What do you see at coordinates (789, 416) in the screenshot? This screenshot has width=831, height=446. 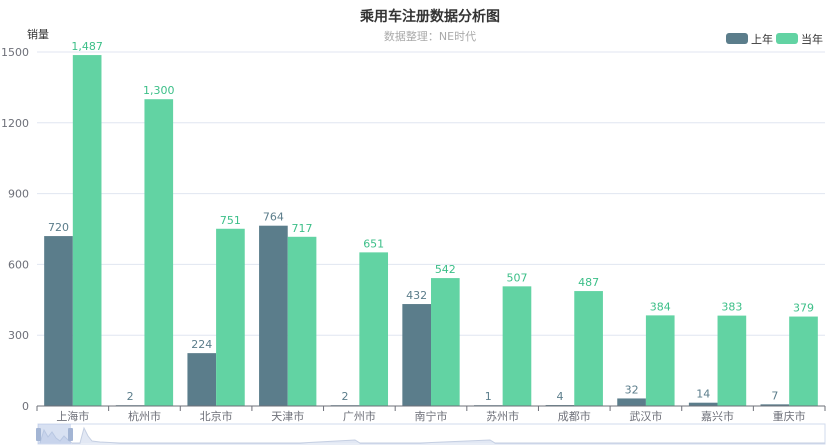 I see `x-tick-label: 重庆市` at bounding box center [789, 416].